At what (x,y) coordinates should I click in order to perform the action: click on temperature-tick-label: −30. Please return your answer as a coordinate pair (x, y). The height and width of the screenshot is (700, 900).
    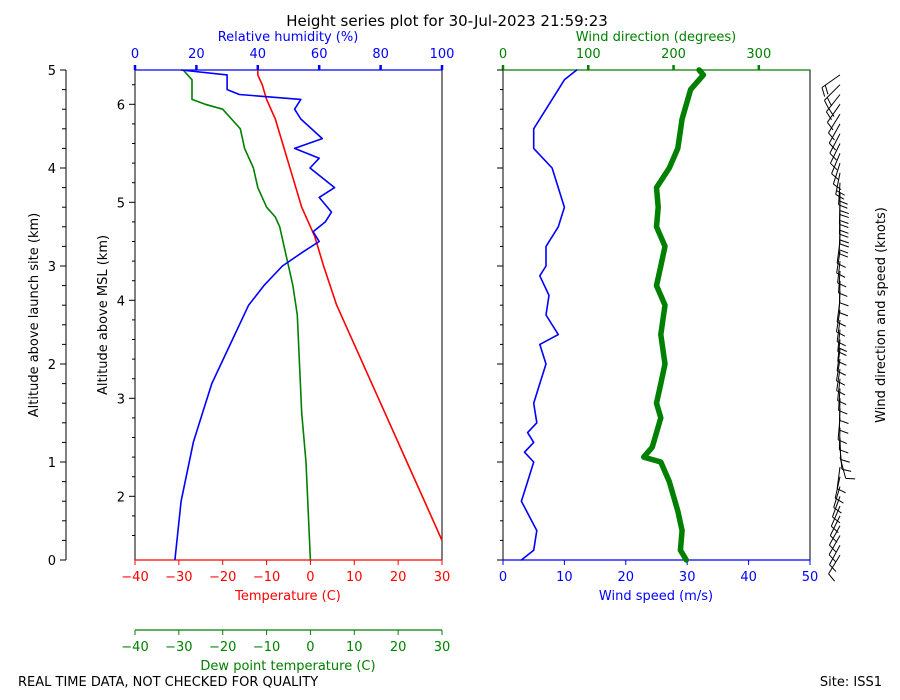
    Looking at the image, I should click on (178, 577).